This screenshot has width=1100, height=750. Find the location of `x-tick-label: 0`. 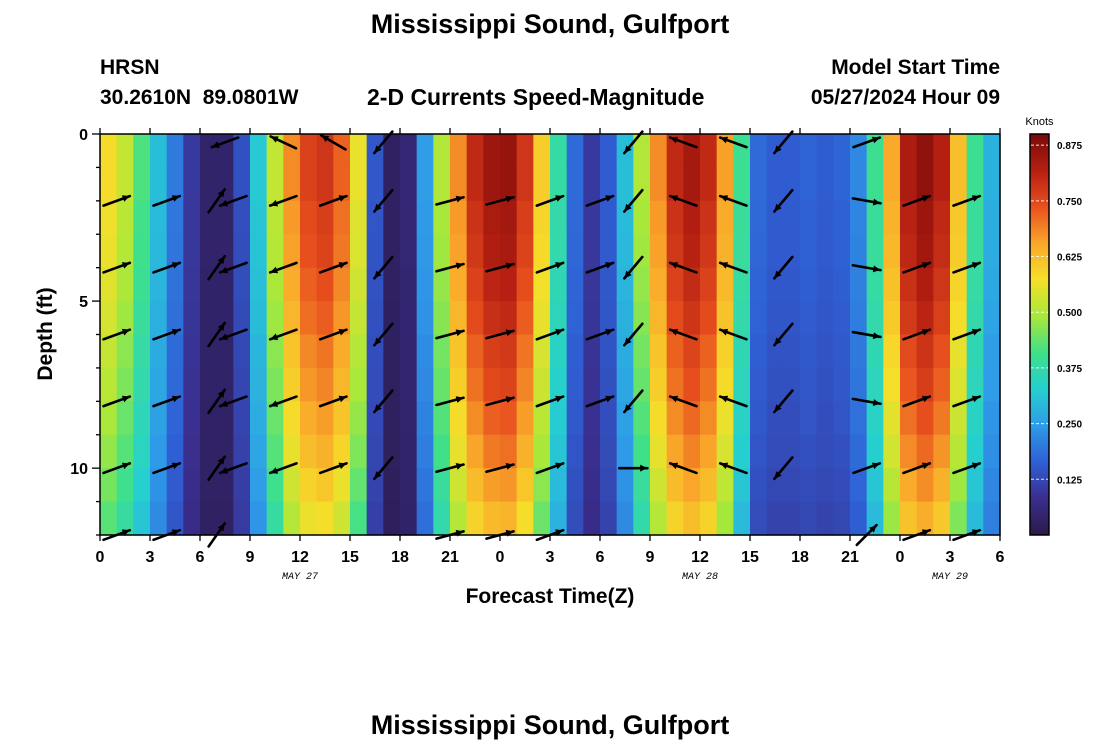

x-tick-label: 0 is located at coordinates (100, 557).